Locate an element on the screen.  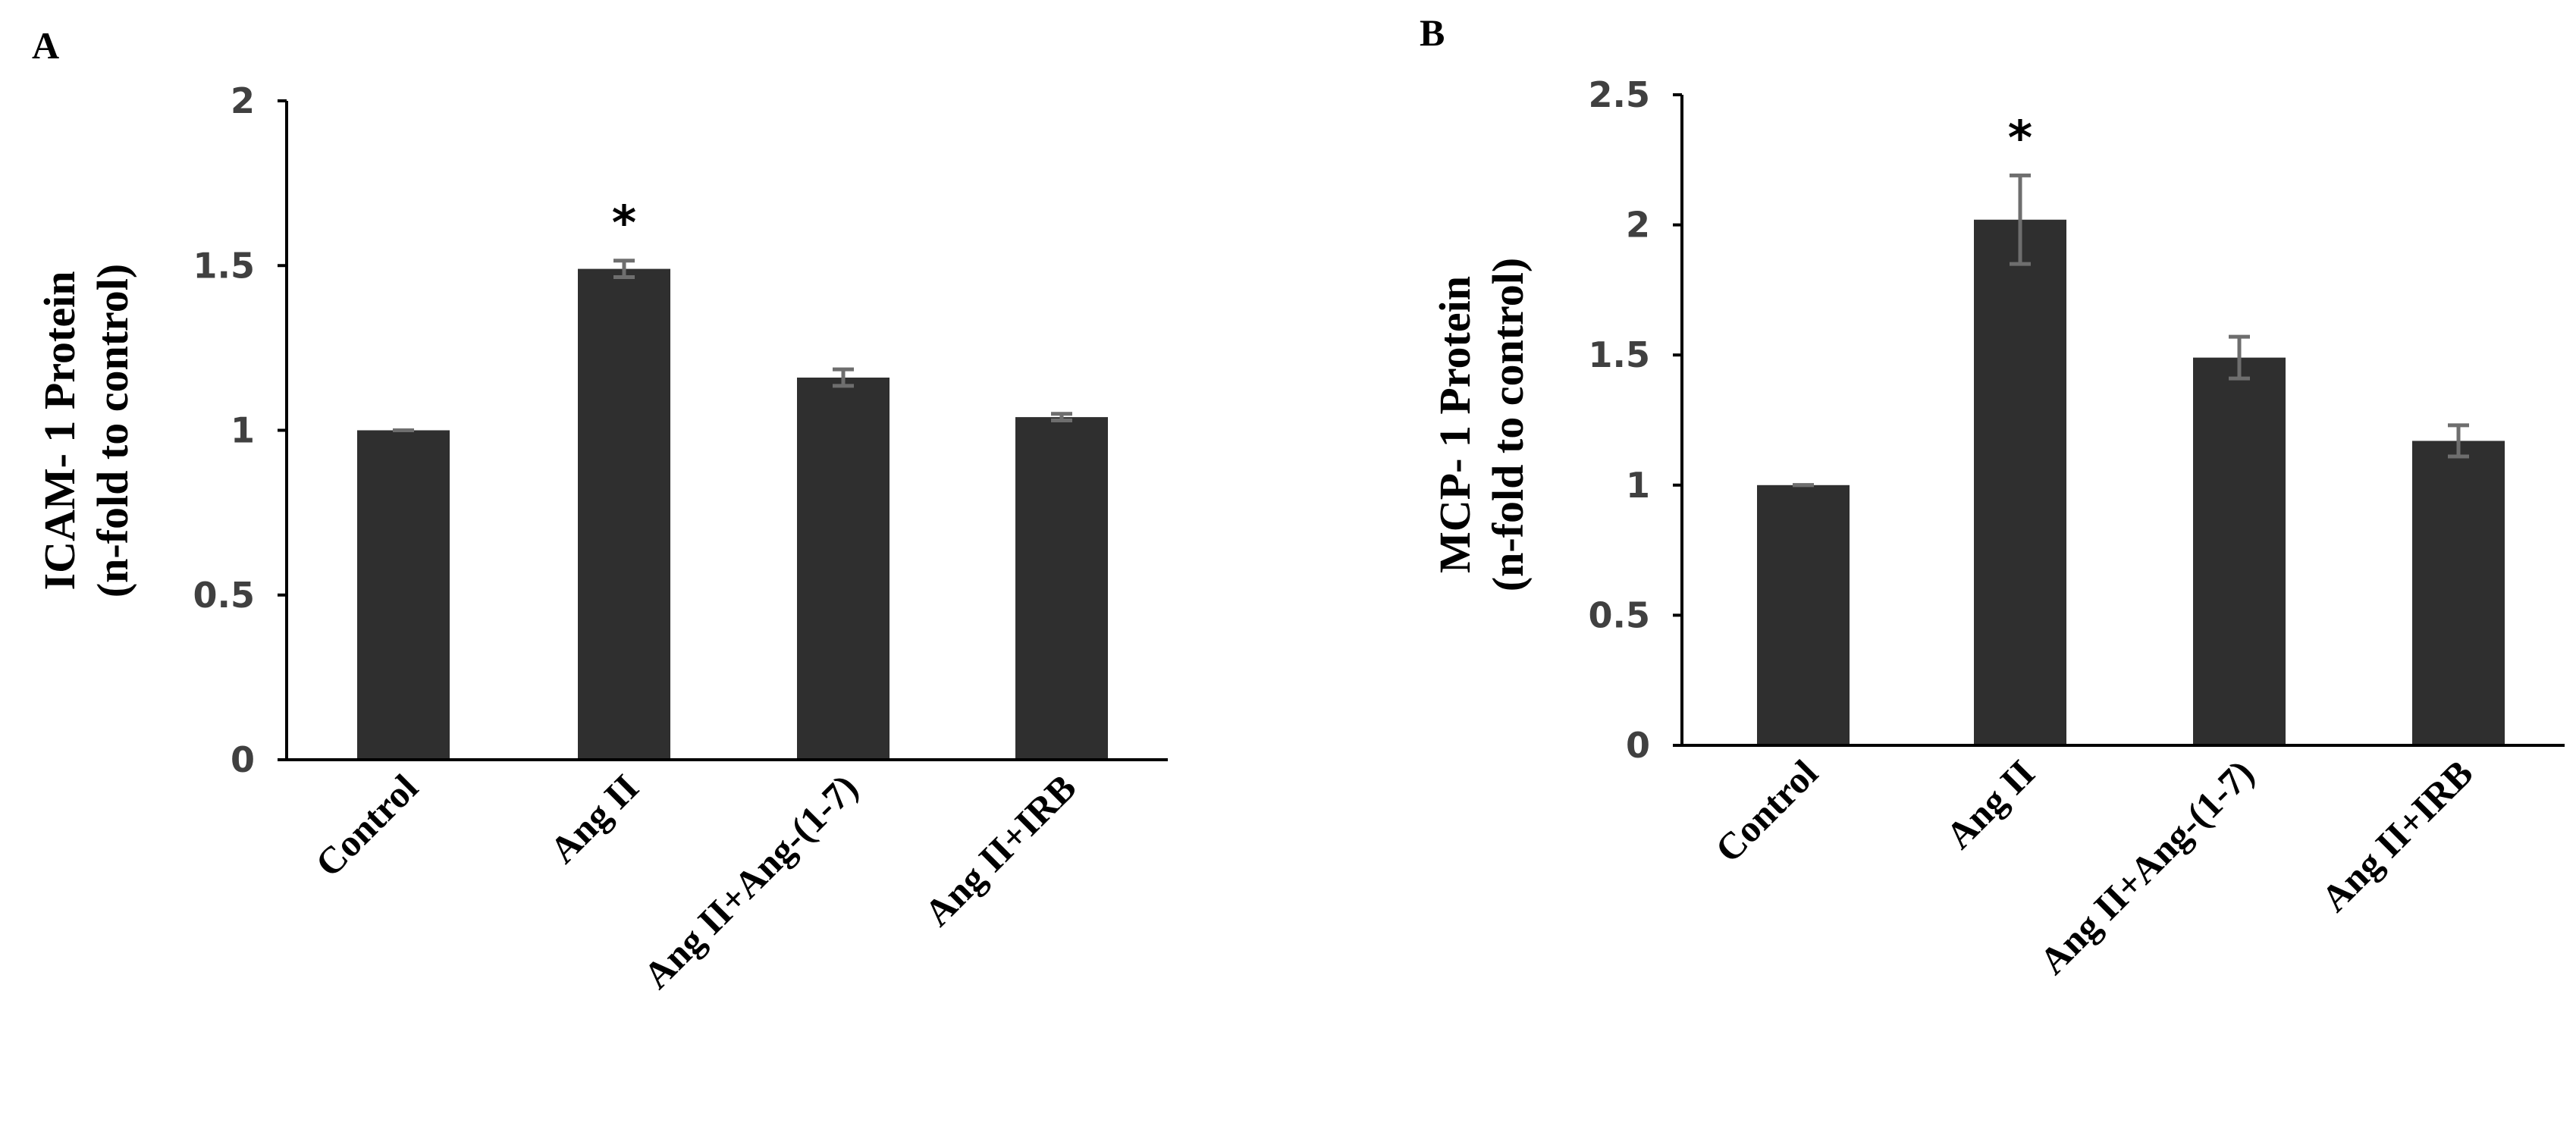
panel-b-ylabel-line1: MCP- 1 Protein is located at coordinates (1454, 424).